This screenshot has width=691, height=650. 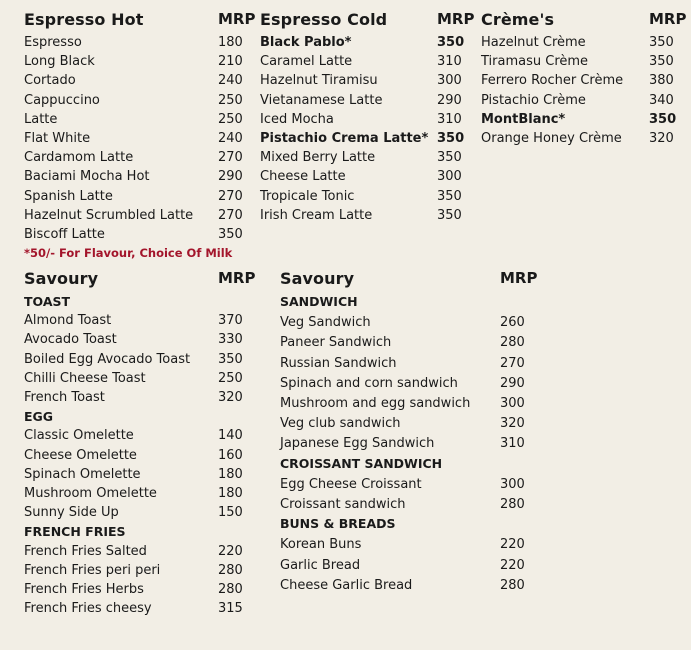 I want to click on item-price: 220, so click(x=512, y=545).